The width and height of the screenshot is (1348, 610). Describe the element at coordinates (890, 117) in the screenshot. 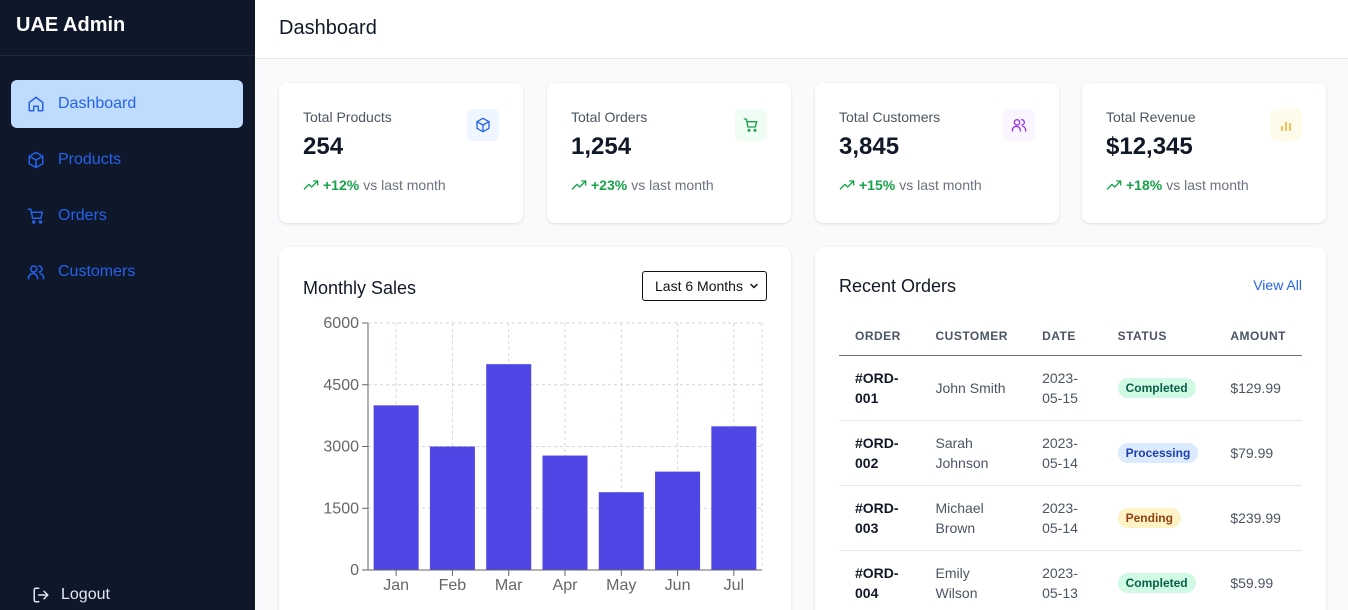

I see `stat-label: Total Customers` at that location.